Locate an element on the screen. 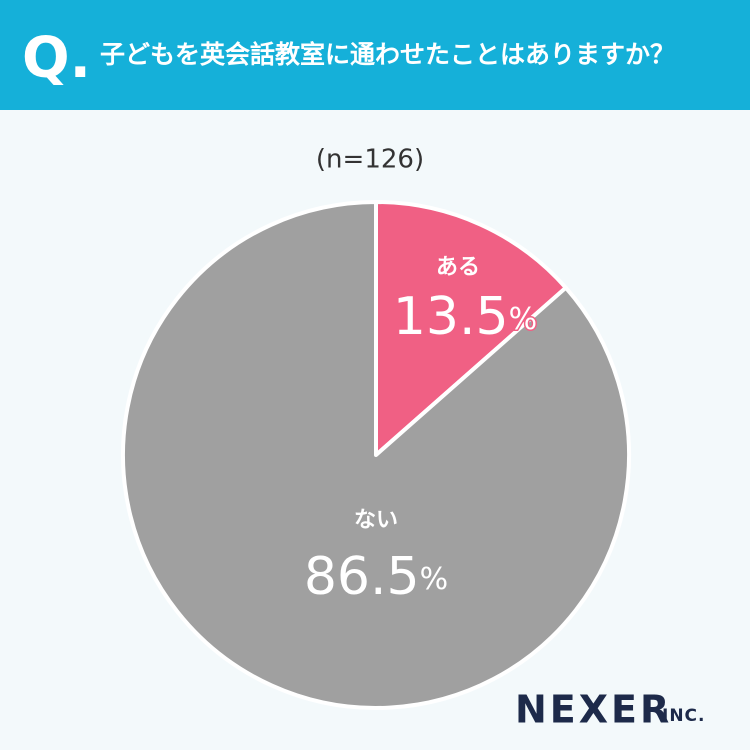 Image resolution: width=750 pixels, height=750 pixels. category-label: ある is located at coordinates (458, 267).